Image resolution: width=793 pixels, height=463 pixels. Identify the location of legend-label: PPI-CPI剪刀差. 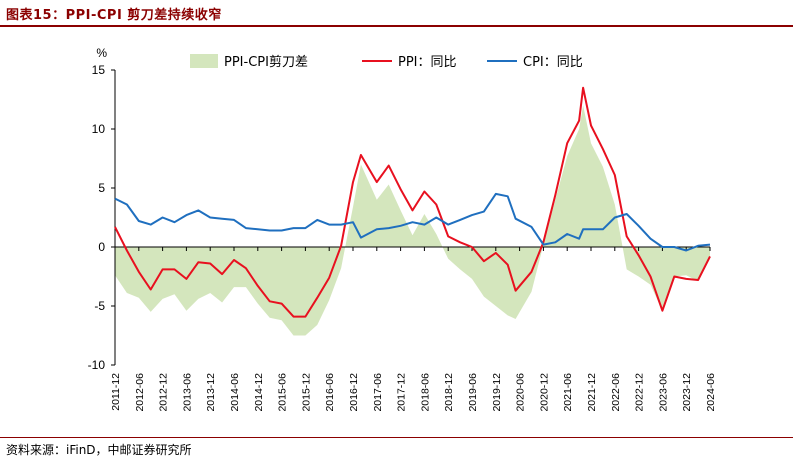
(266, 62).